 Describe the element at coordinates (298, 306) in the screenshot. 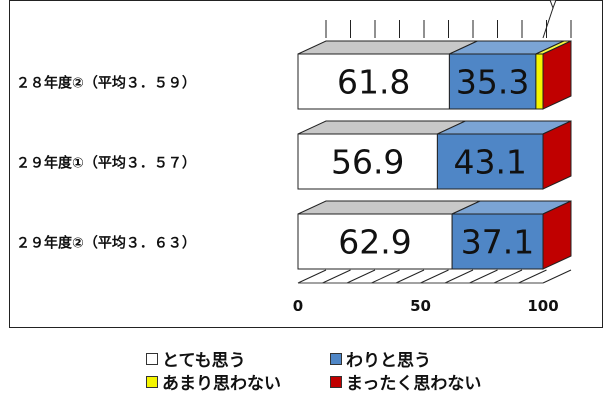

I see `x-tick-label: 0` at that location.